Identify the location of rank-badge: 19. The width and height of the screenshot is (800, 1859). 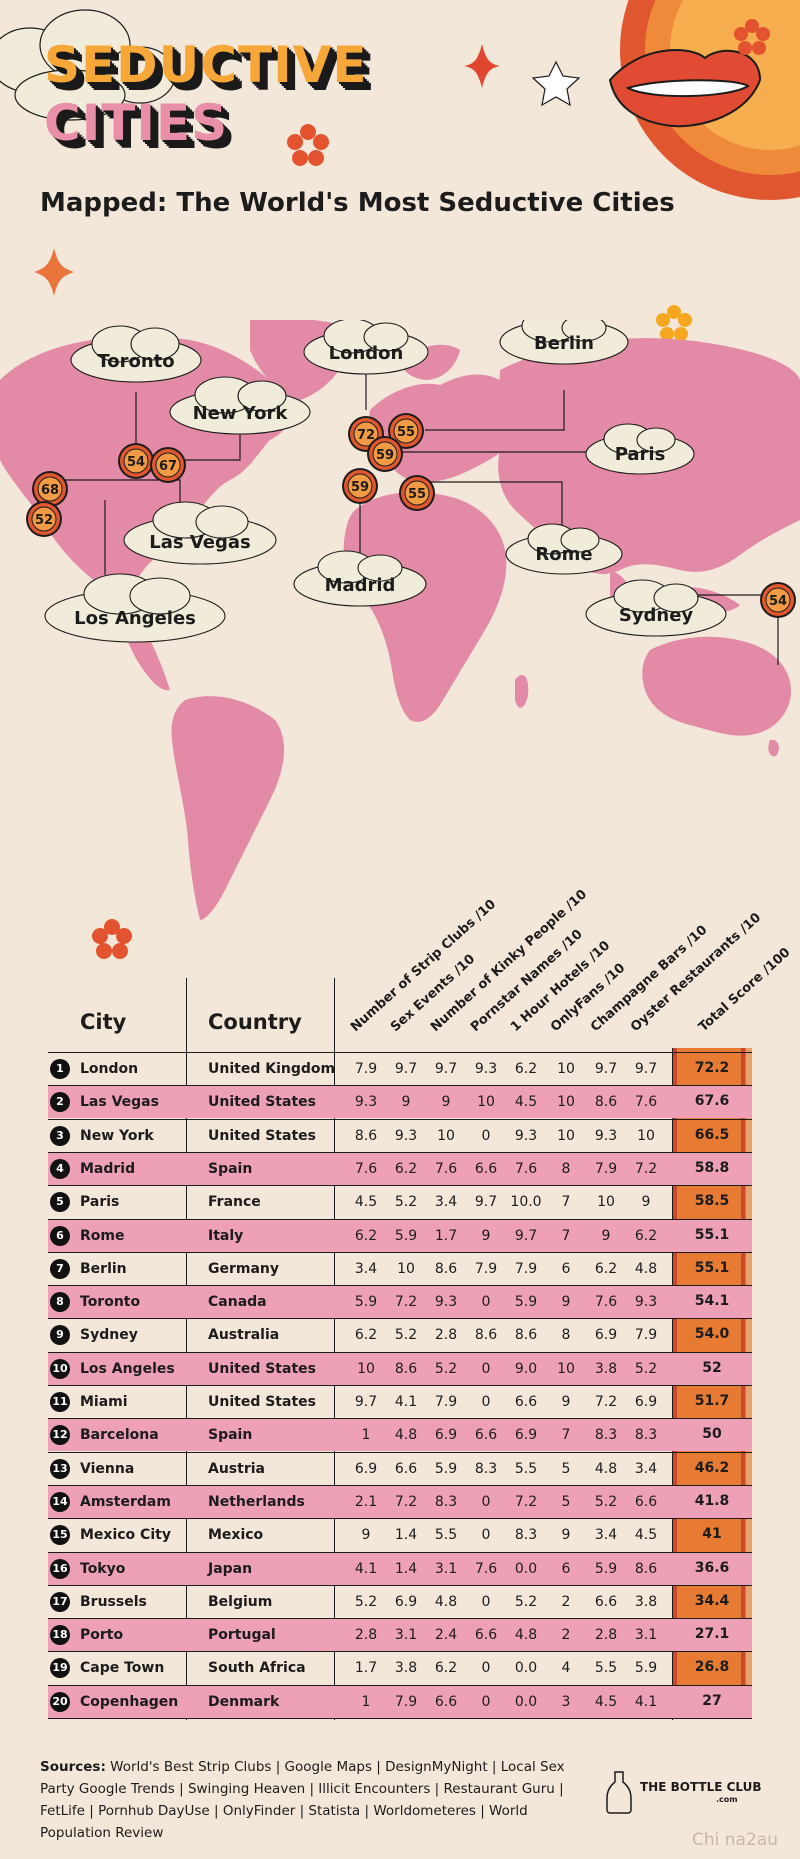
(60, 1668).